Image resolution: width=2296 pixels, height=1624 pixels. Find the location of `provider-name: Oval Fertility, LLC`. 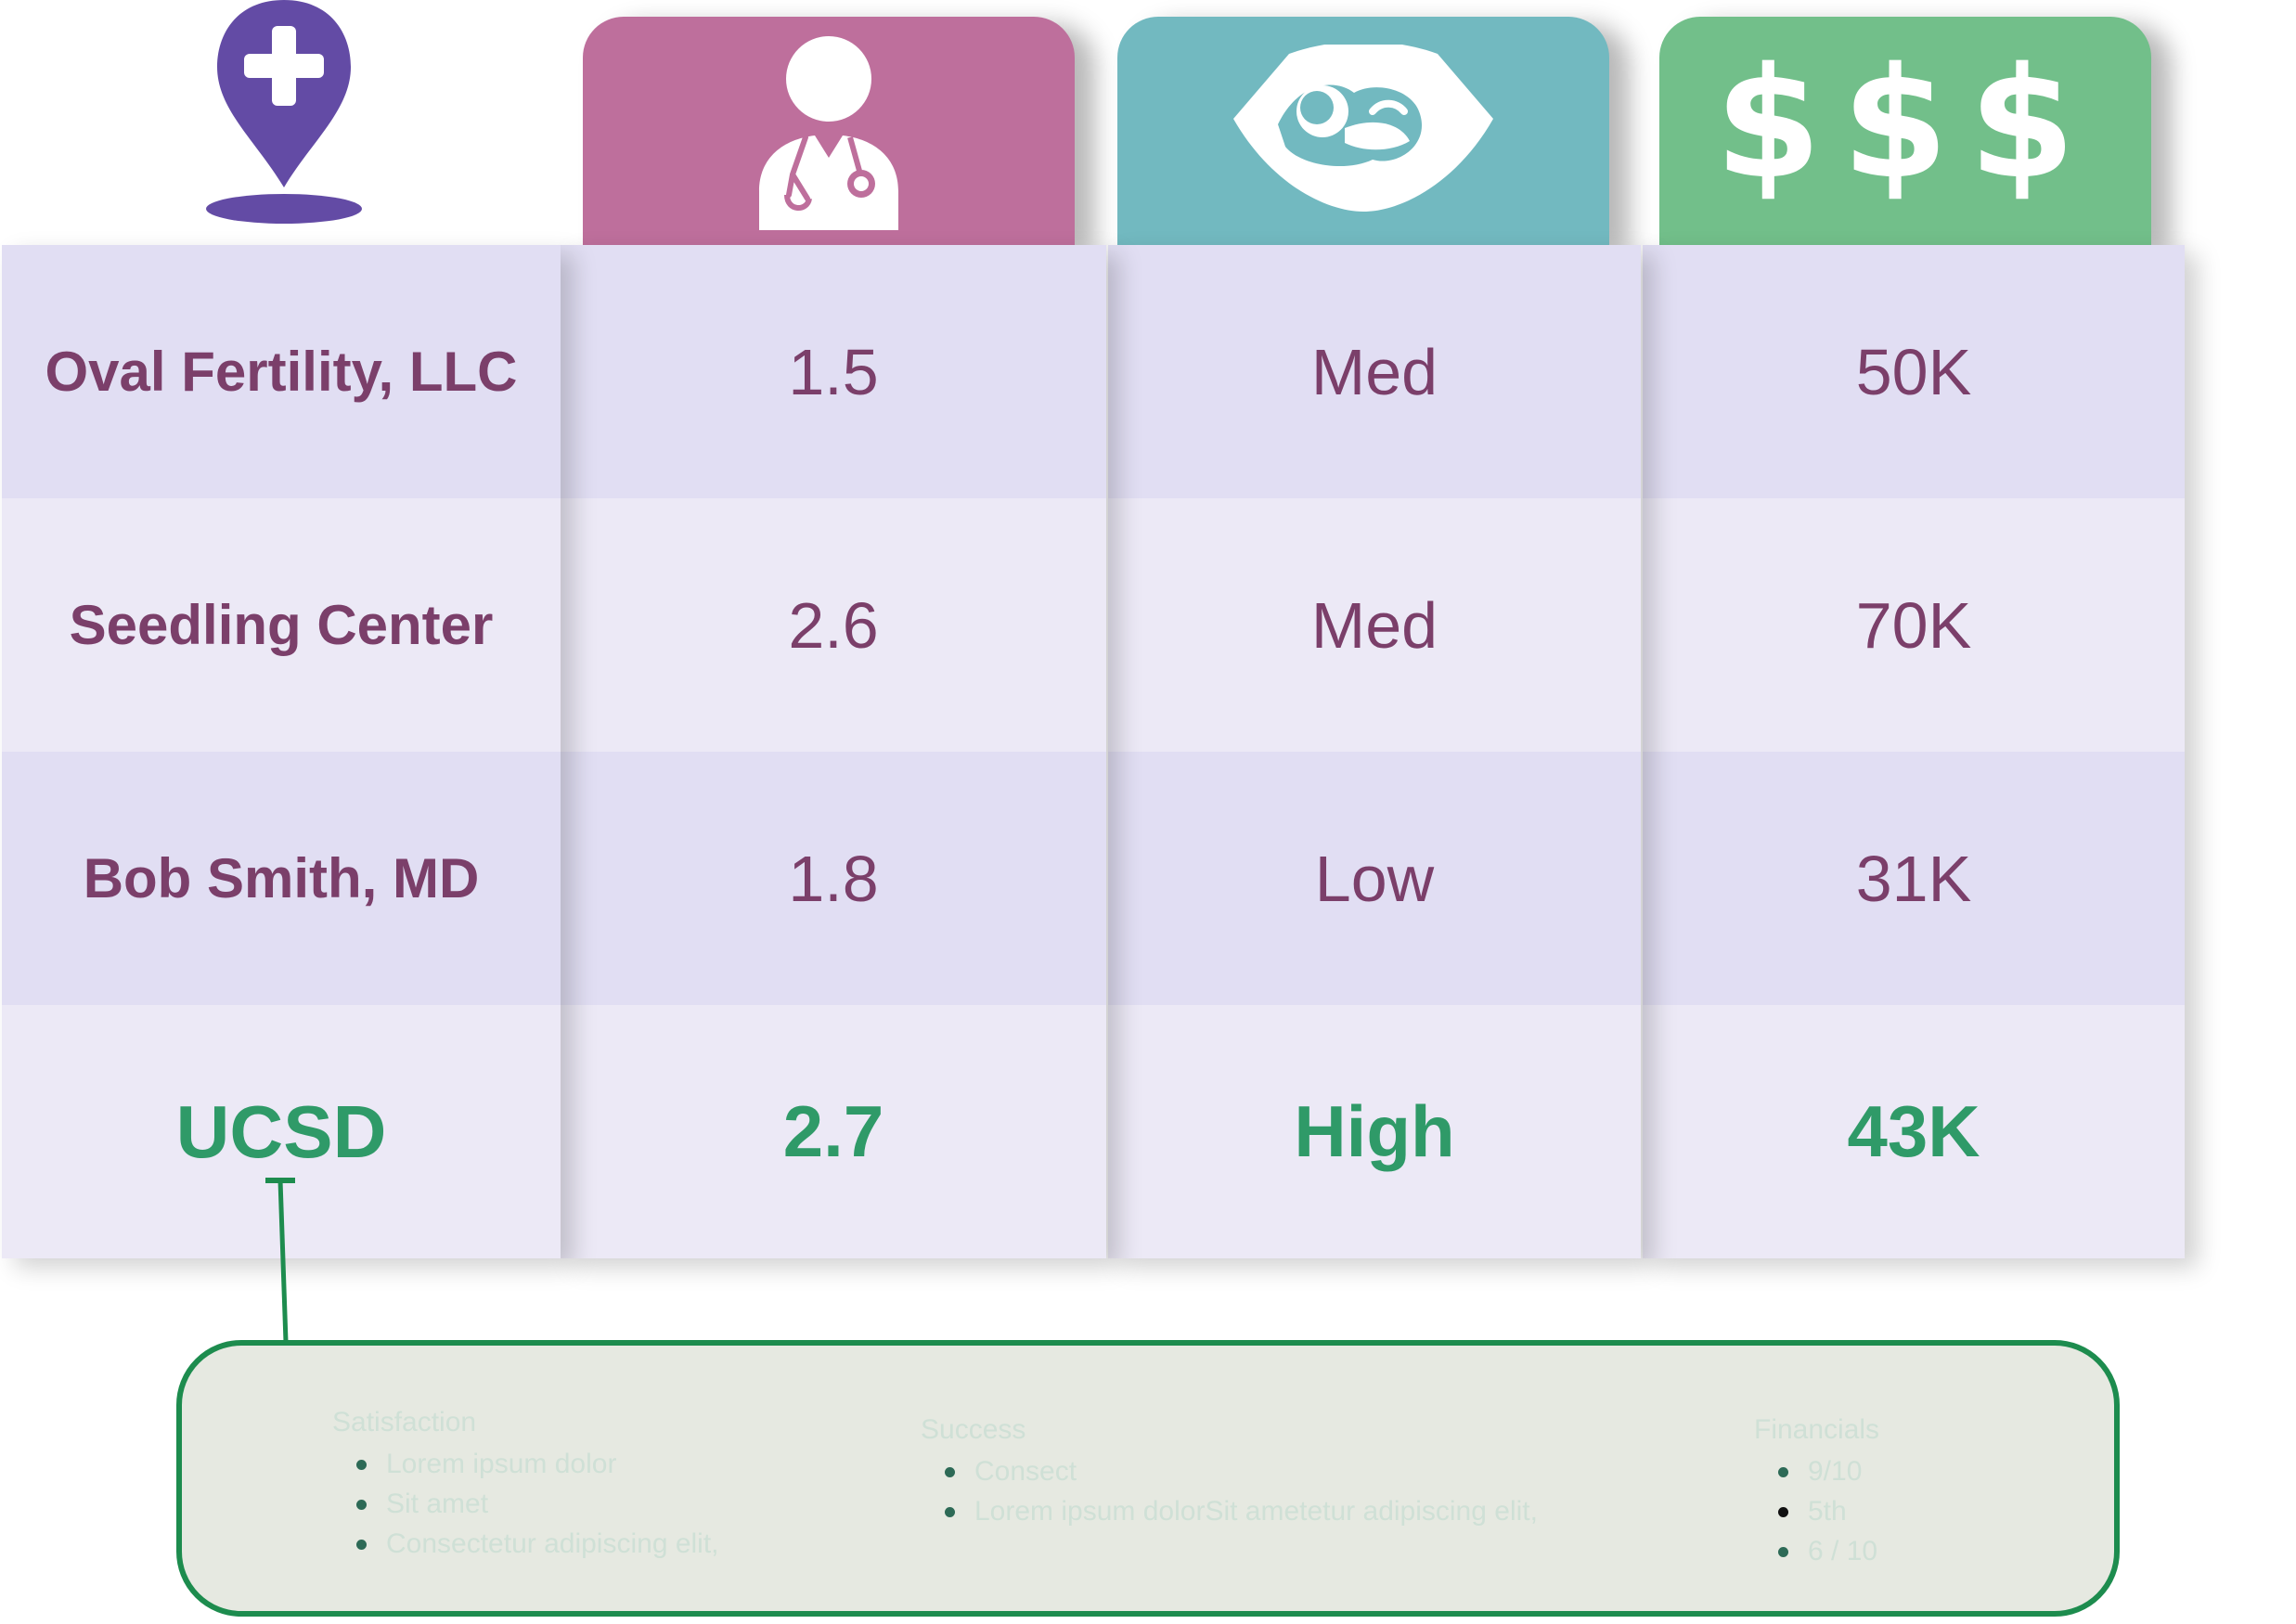

provider-name: Oval Fertility, LLC is located at coordinates (281, 372).